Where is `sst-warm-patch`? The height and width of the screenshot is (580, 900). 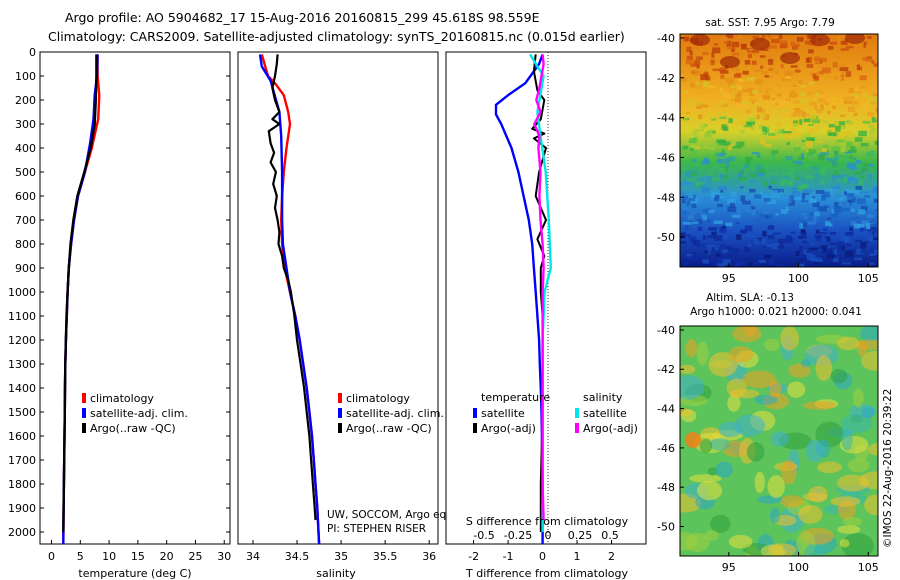 sst-warm-patch is located at coordinates (855, 39).